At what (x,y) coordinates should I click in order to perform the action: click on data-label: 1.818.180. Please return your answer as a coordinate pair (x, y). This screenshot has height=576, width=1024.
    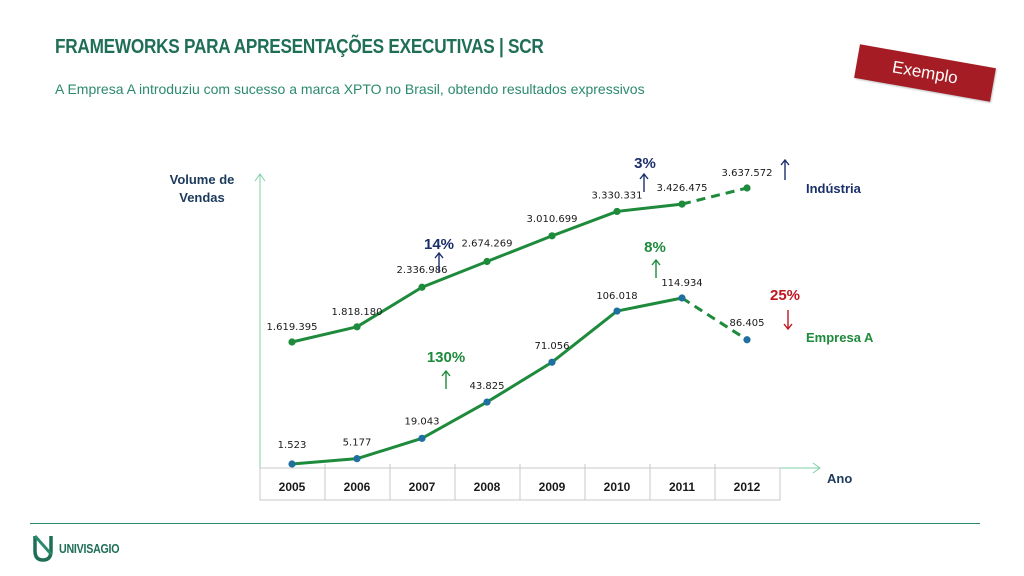
    Looking at the image, I should click on (357, 312).